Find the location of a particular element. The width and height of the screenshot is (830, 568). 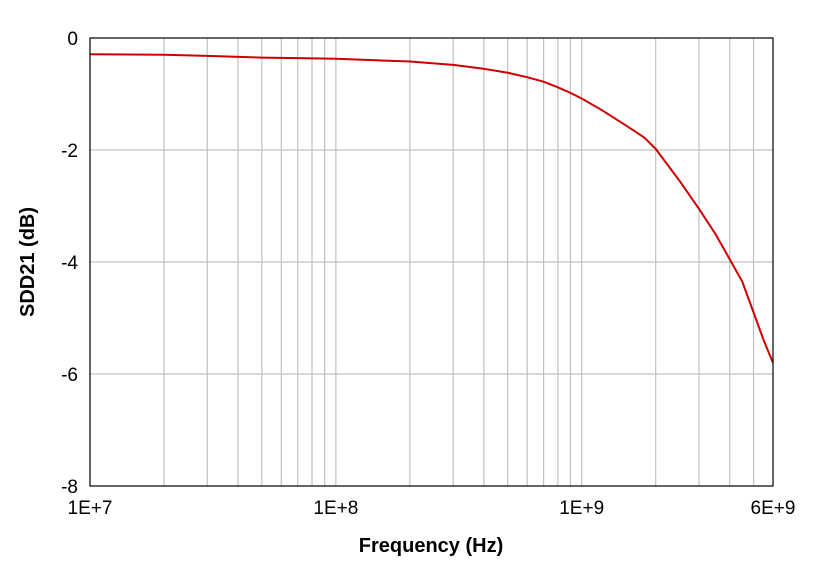

y-tick-label: -2 is located at coordinates (69, 151).